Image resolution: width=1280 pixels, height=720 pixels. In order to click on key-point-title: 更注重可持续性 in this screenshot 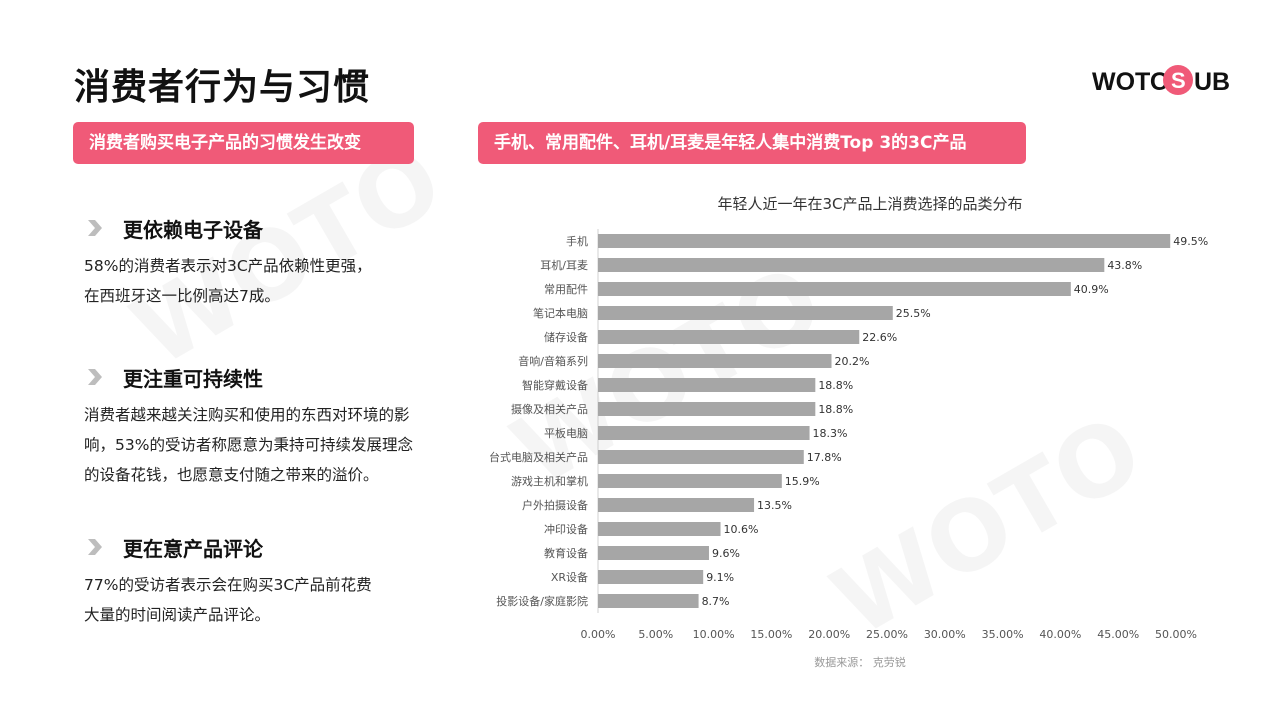, I will do `click(193, 378)`.